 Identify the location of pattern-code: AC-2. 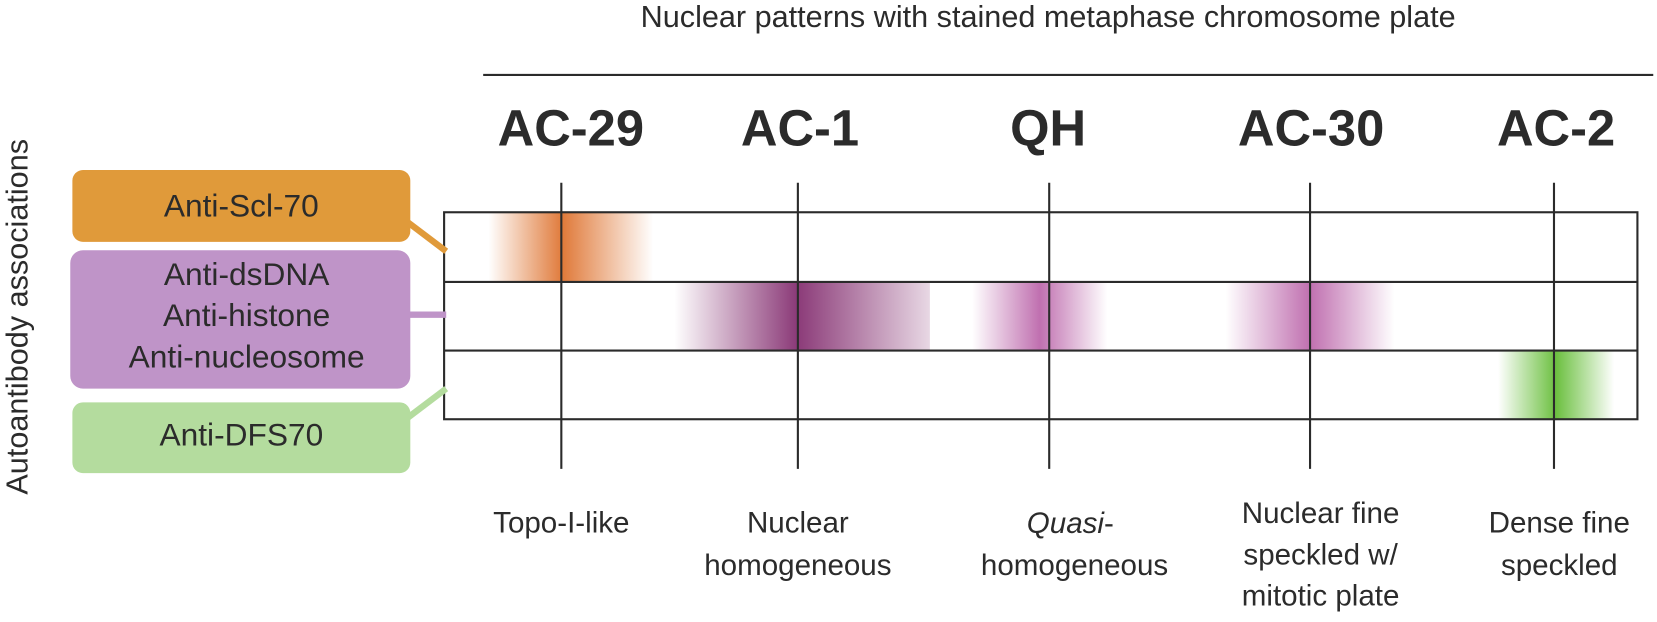
(1556, 127).